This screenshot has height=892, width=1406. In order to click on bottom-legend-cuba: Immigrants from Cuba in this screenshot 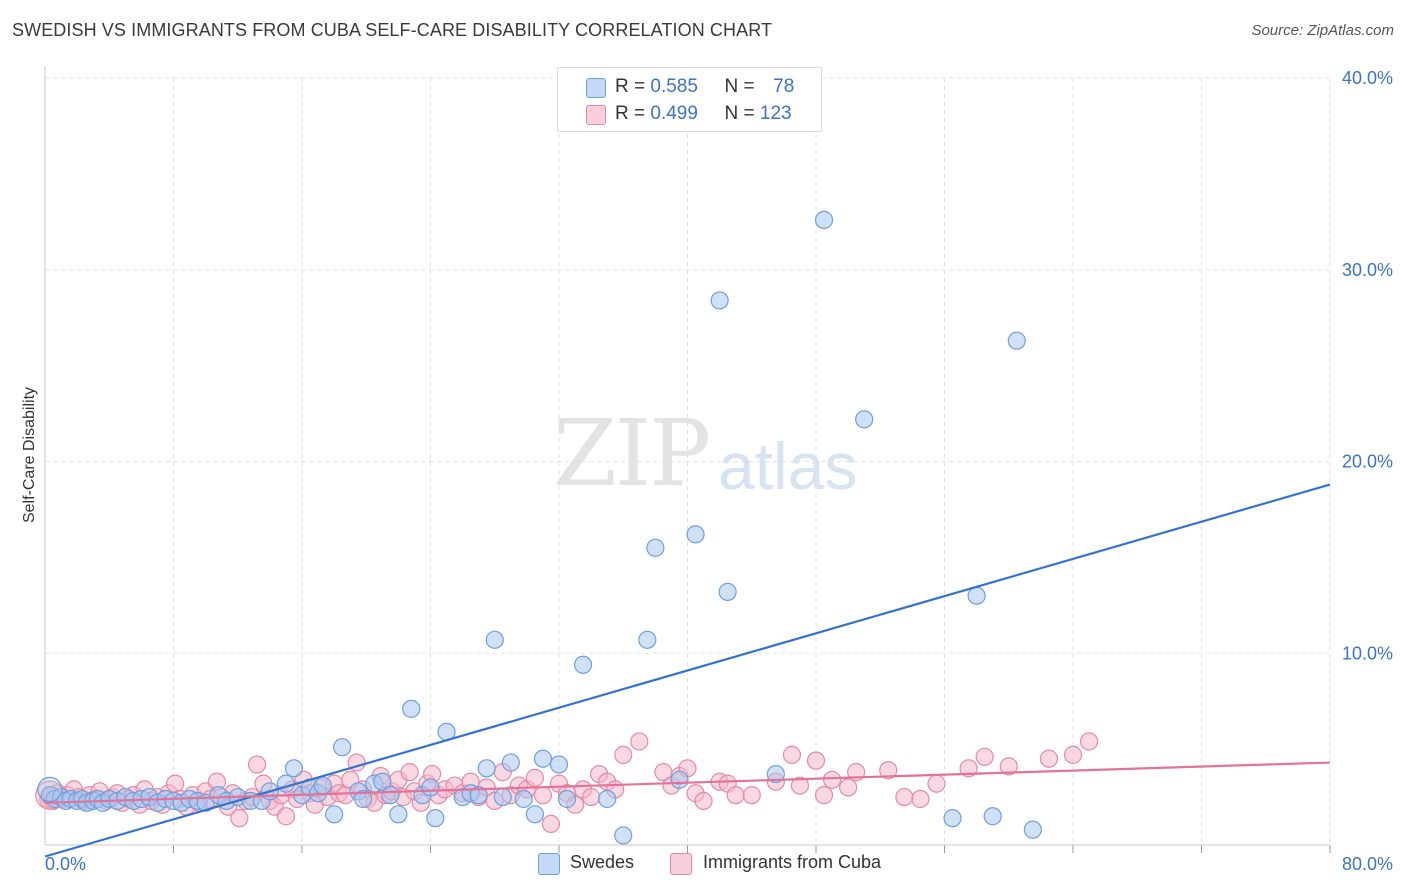, I will do `click(792, 862)`.